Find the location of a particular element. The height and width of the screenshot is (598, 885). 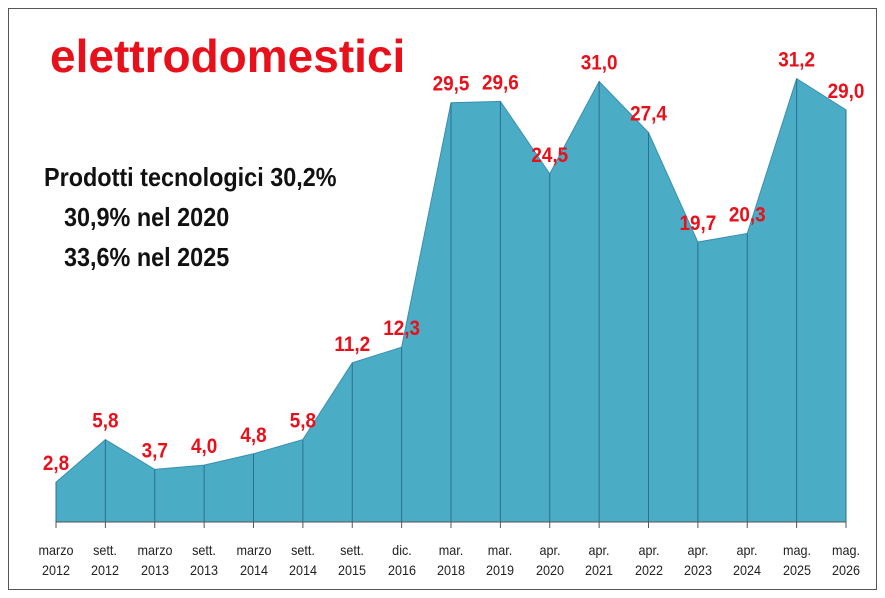

x-tick-label: marzo 2014 is located at coordinates (253, 560).